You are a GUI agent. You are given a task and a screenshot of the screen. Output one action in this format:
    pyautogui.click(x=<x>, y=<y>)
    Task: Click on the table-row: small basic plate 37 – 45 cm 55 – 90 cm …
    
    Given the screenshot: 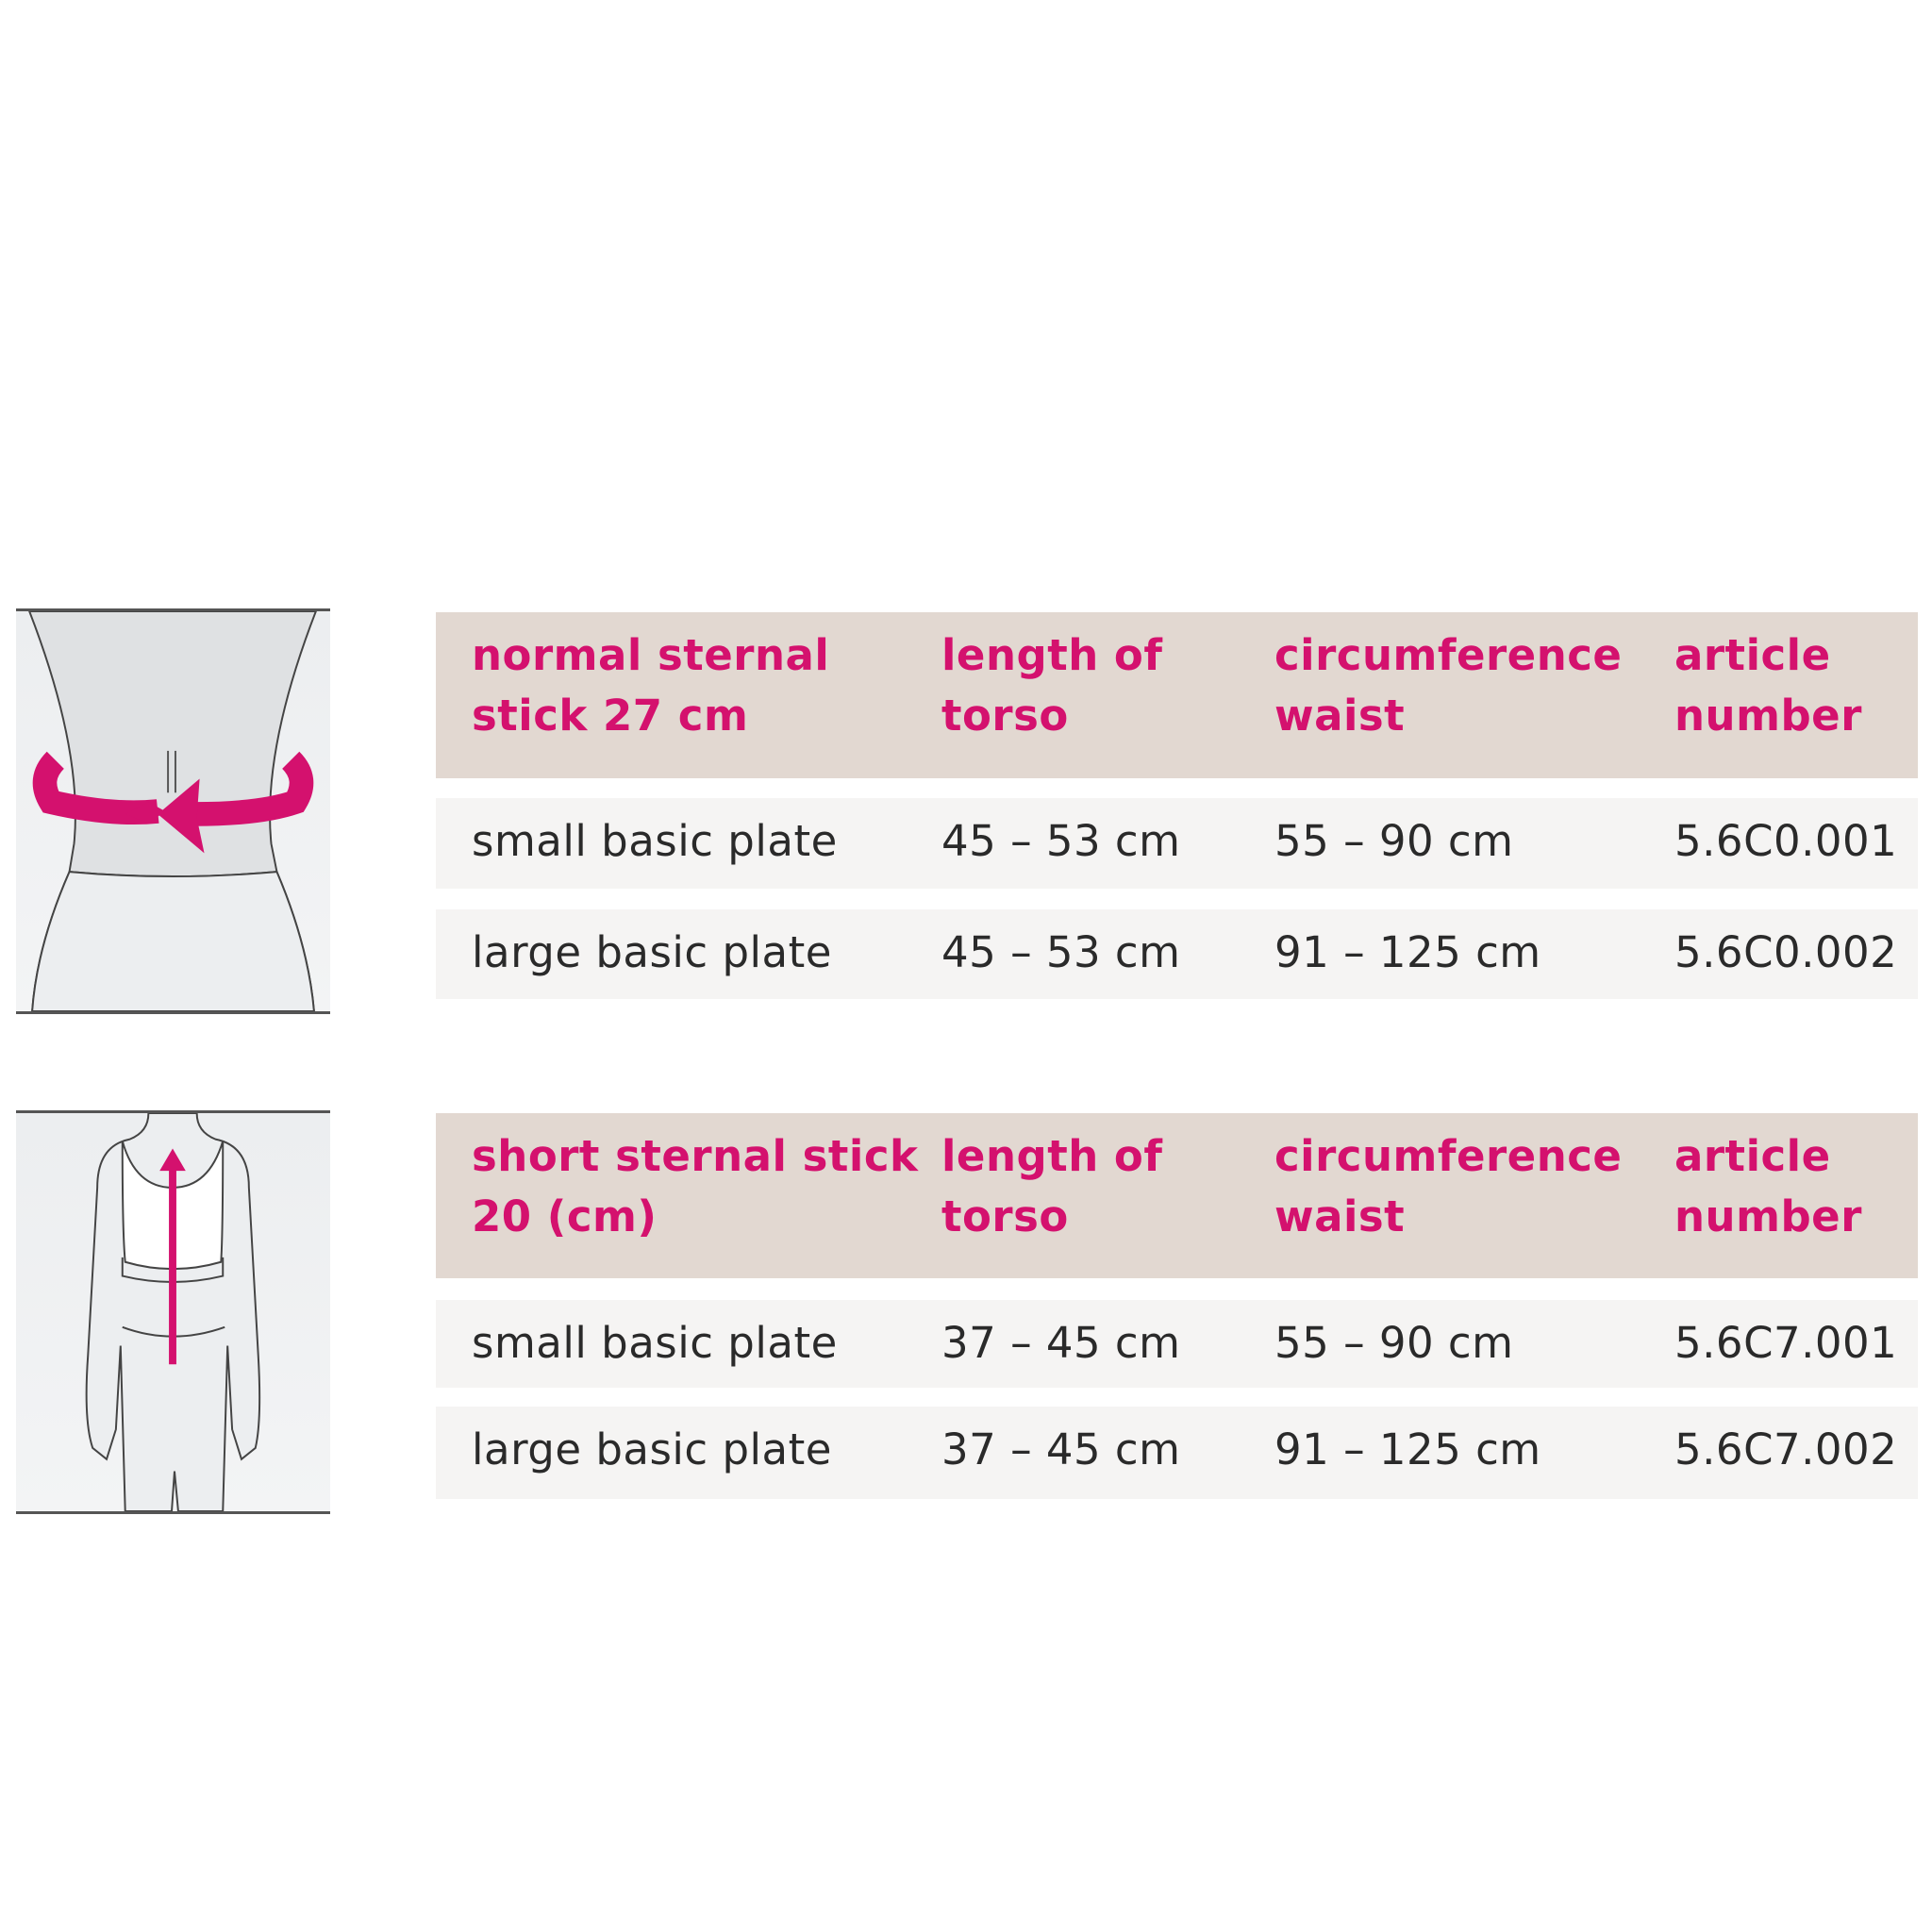 What is the action you would take?
    pyautogui.click(x=1177, y=1344)
    